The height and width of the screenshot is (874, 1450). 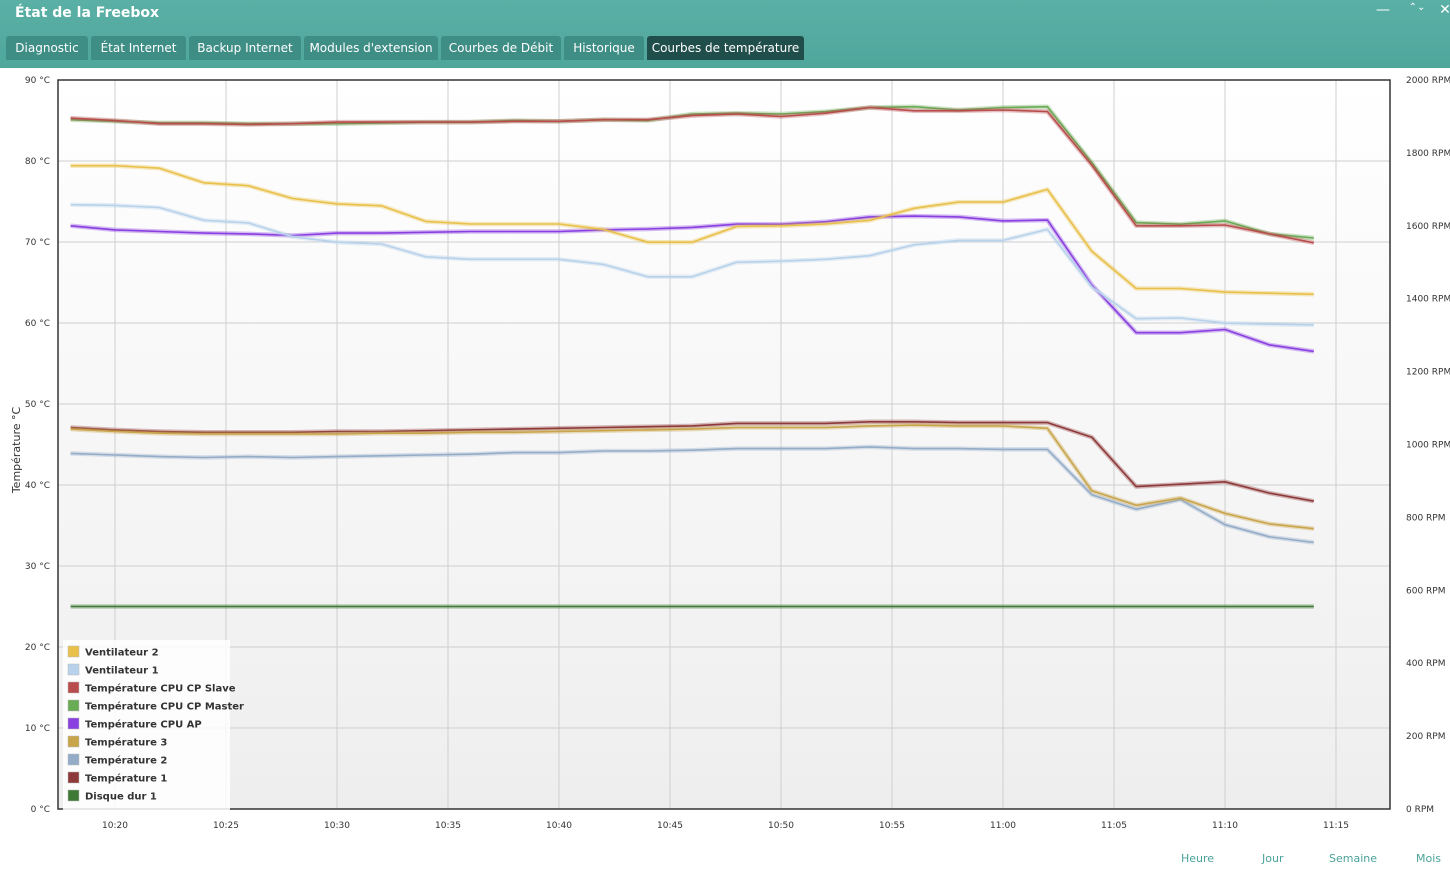 What do you see at coordinates (138, 48) in the screenshot?
I see `tab-etat-internet: État Internet` at bounding box center [138, 48].